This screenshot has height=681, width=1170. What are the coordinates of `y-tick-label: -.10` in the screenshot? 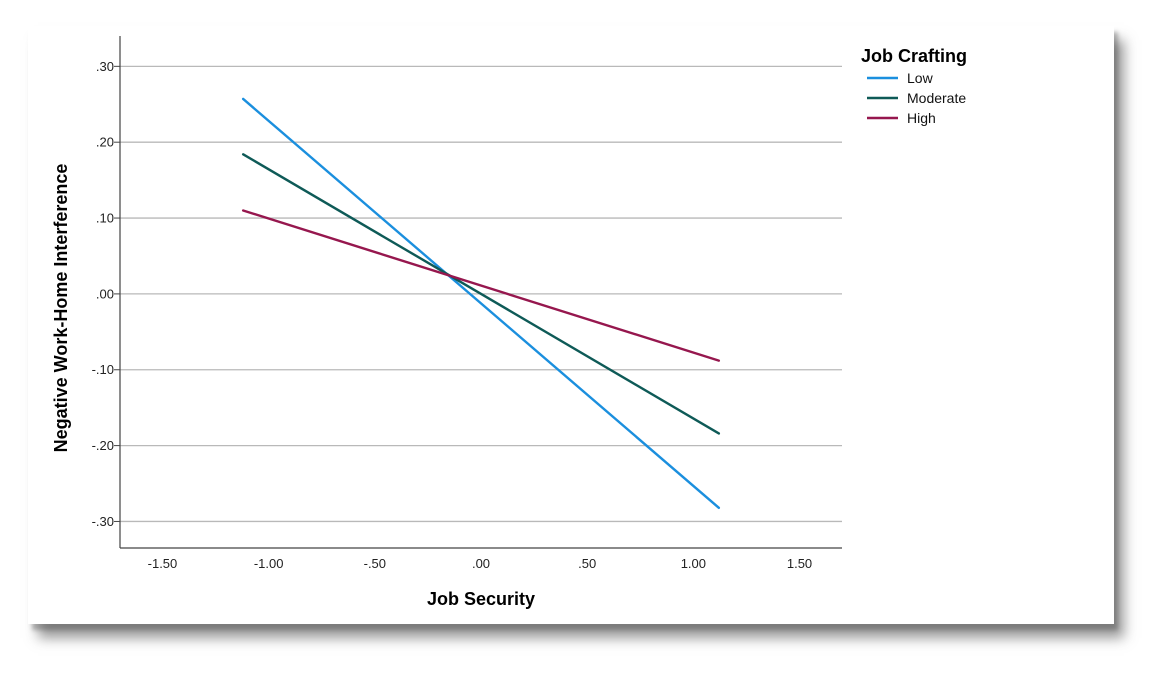 It's located at (103, 369).